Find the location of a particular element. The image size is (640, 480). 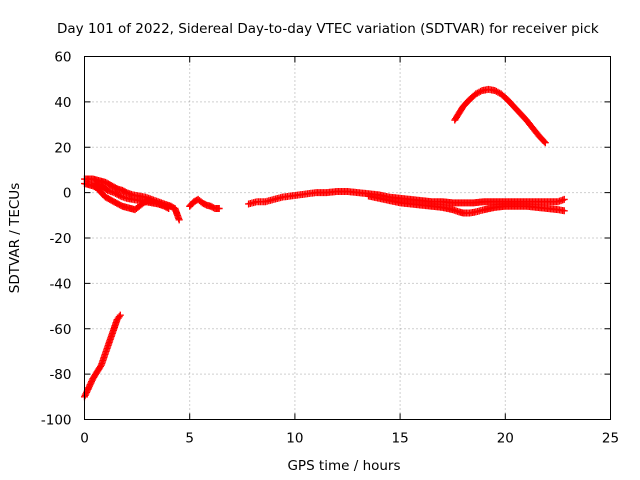

series-arc-rising-early is located at coordinates (102, 356).